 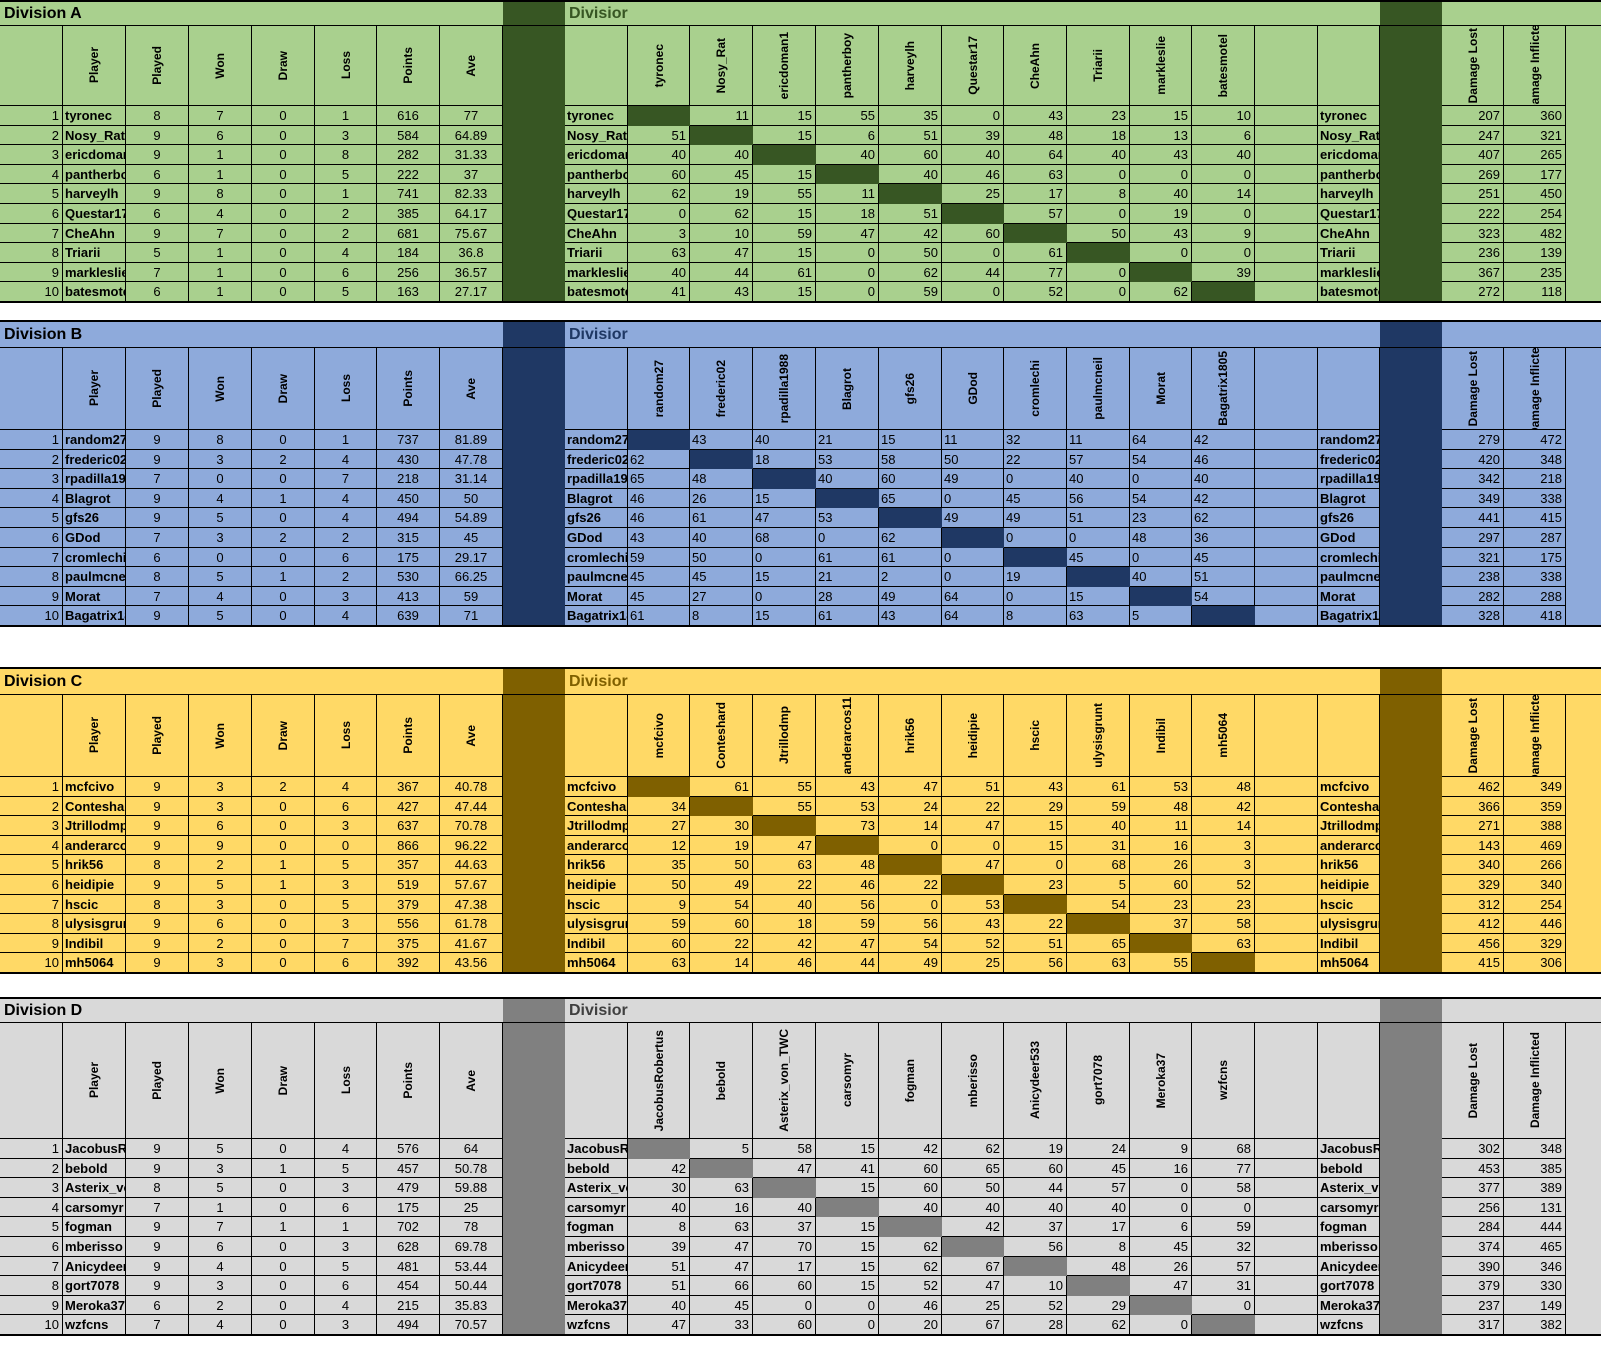 I want to click on ave-value: 64, so click(x=471, y=1149).